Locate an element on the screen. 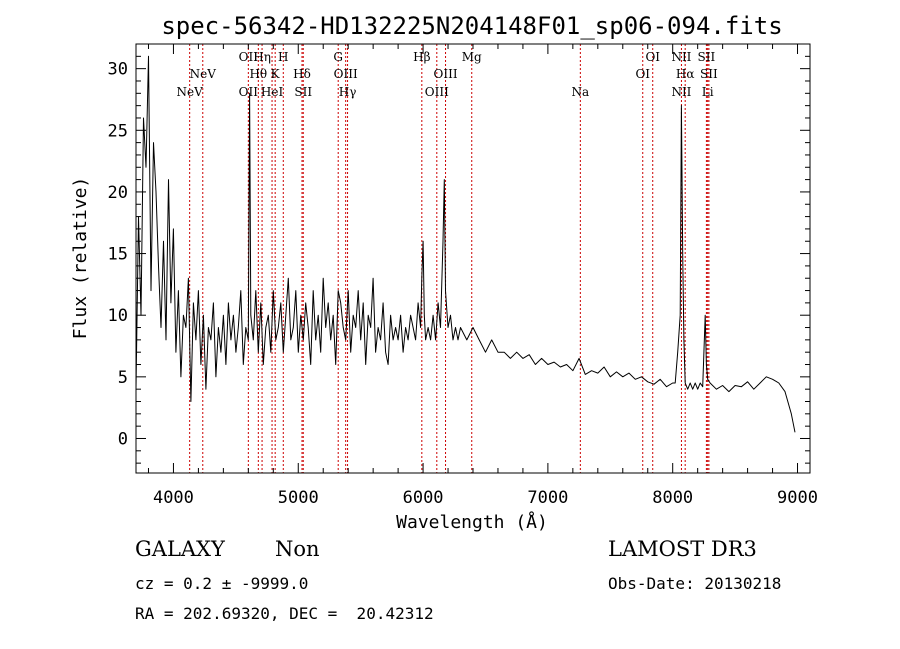  emission-line-label: G is located at coordinates (338, 57).